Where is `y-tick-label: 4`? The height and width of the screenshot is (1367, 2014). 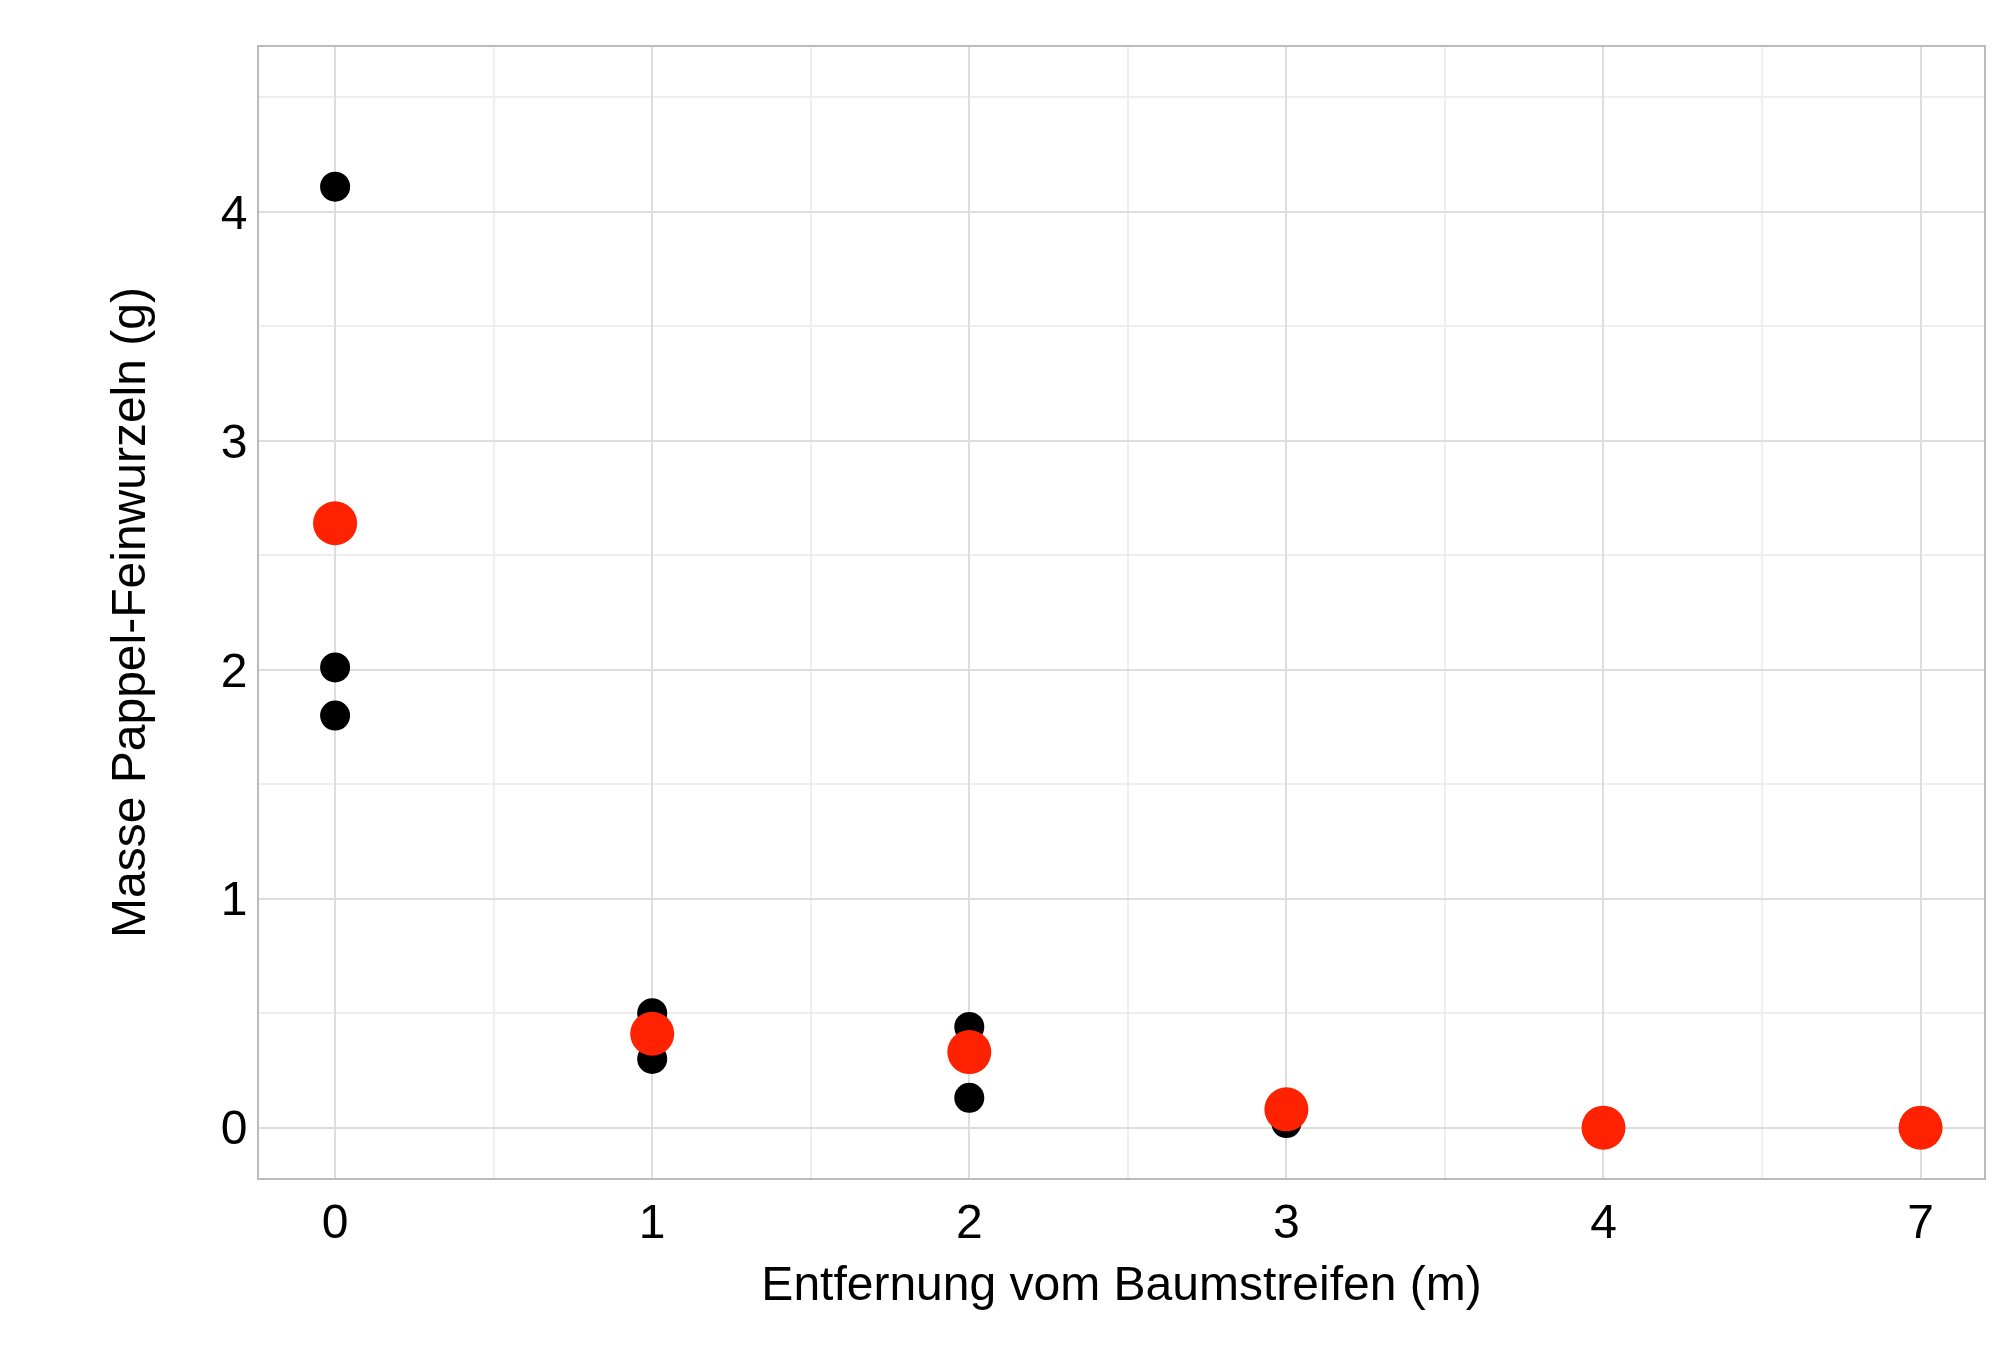
y-tick-label: 4 is located at coordinates (234, 212).